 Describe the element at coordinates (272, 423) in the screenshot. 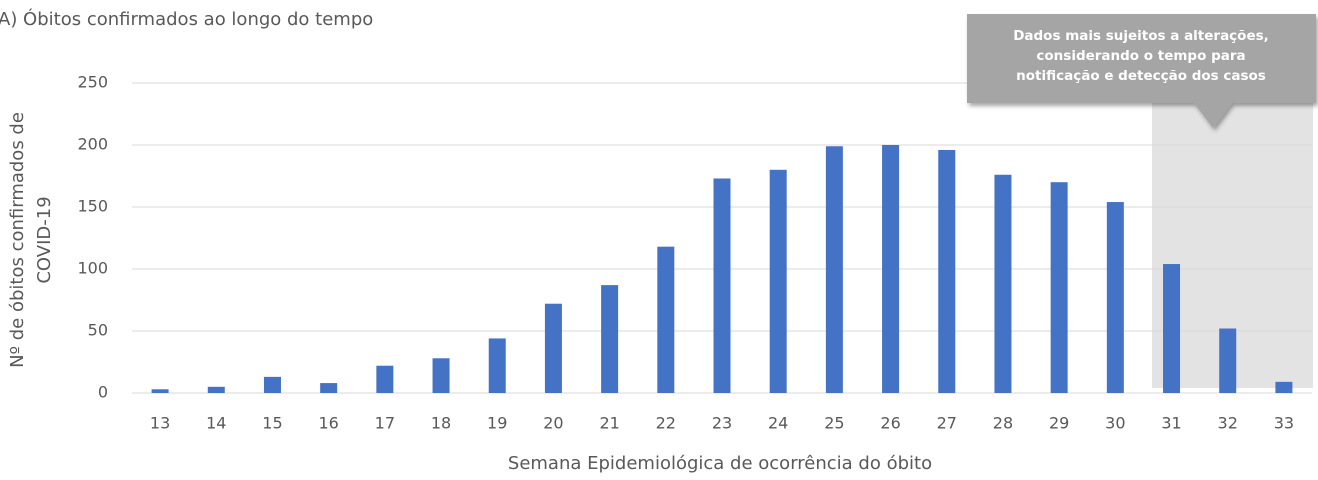

I see `x-tick-label: 15` at that location.